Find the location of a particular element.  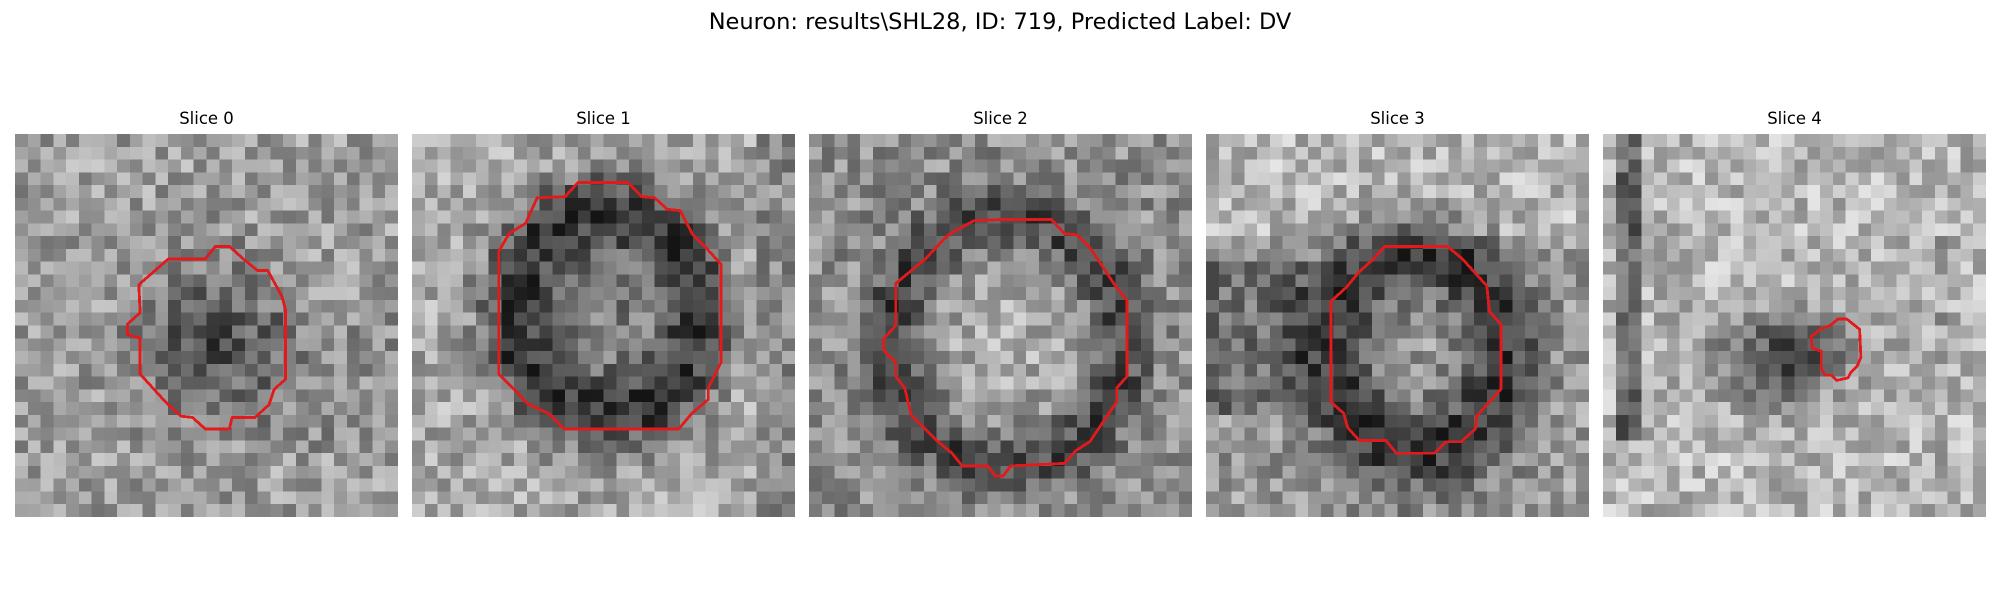

slice-panel-3: Slice 3 is located at coordinates (1397, 312).